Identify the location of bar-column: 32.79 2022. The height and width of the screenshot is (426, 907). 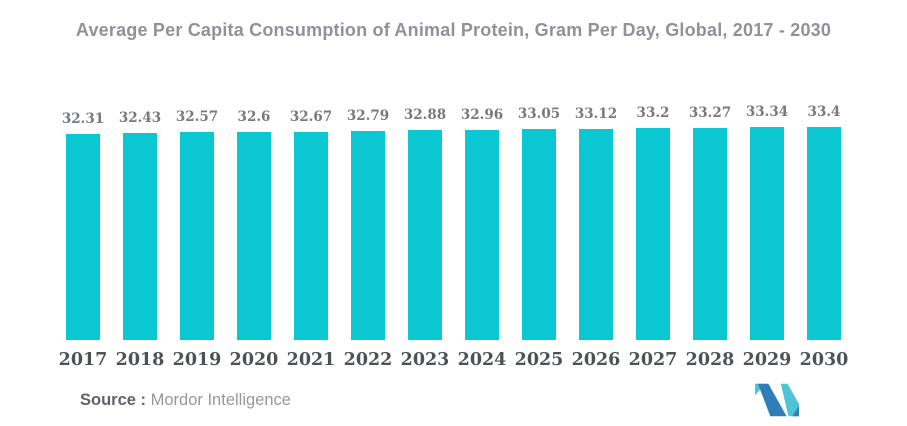
(368, 239).